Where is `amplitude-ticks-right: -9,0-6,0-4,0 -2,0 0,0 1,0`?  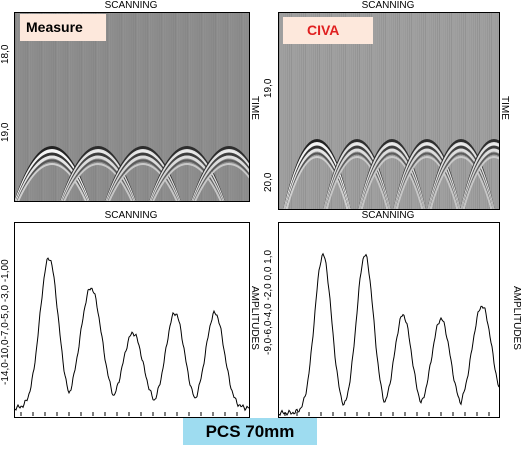 amplitude-ticks-right: -9,0-6,0-4,0 -2,0 0,0 1,0 is located at coordinates (268, 302).